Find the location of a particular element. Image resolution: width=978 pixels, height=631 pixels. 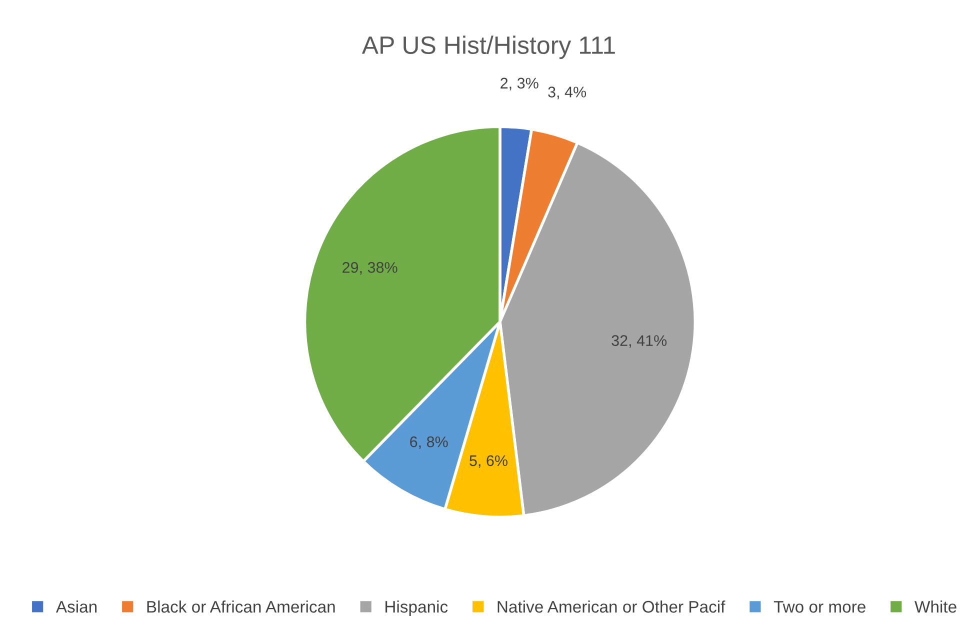

data-label: 29, 38% is located at coordinates (370, 268).